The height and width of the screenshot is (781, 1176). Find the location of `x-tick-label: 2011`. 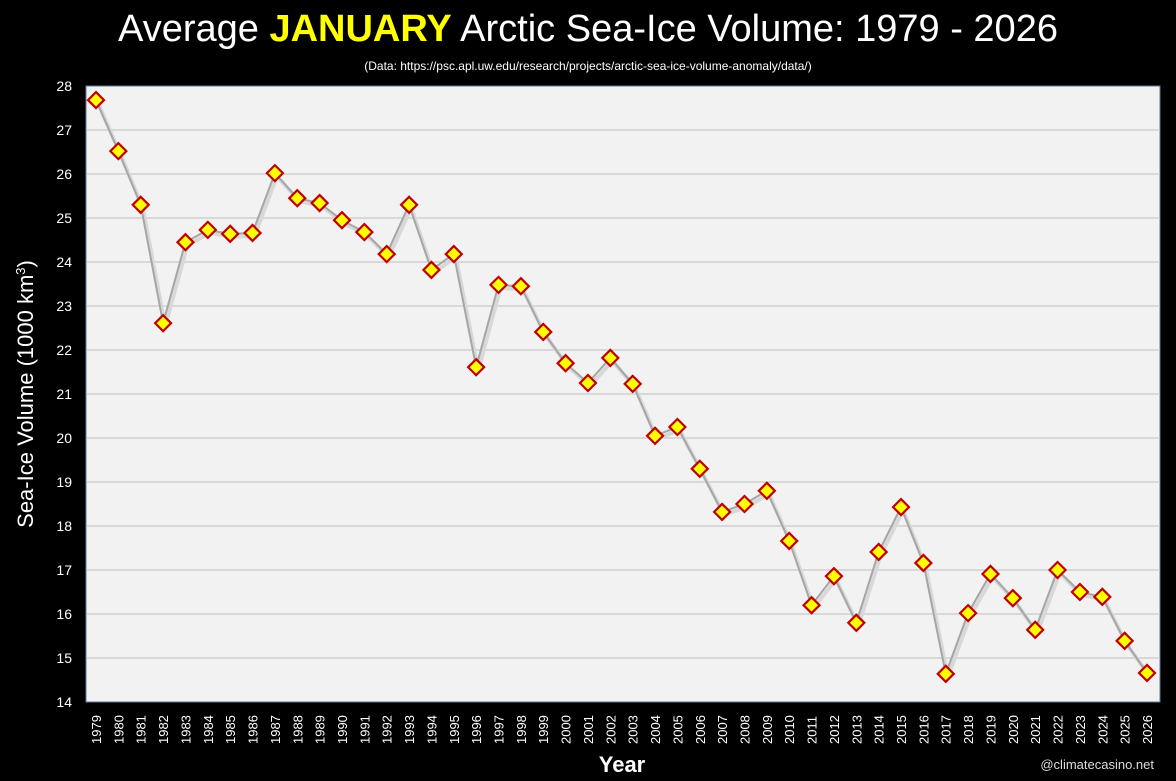

x-tick-label: 2011 is located at coordinates (812, 730).